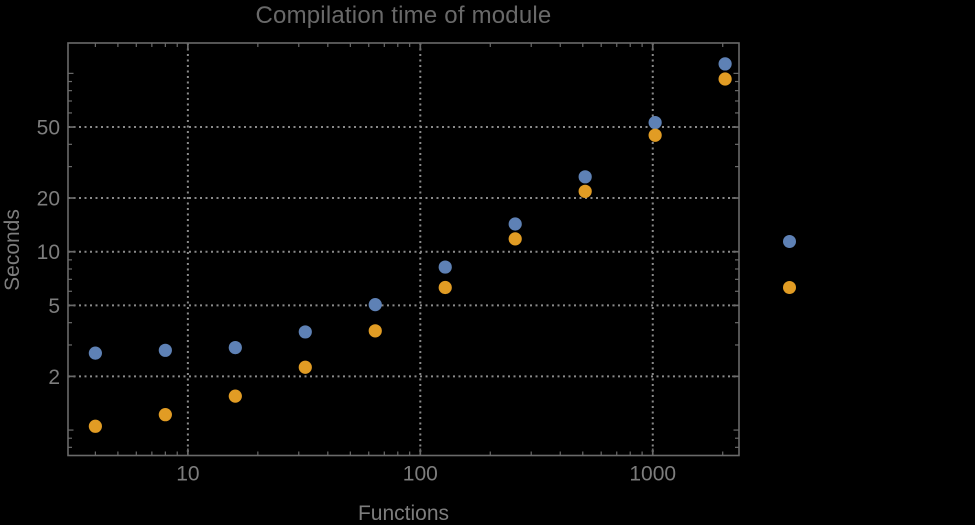  Describe the element at coordinates (48, 128) in the screenshot. I see `y-tick-label-50: 50` at that location.